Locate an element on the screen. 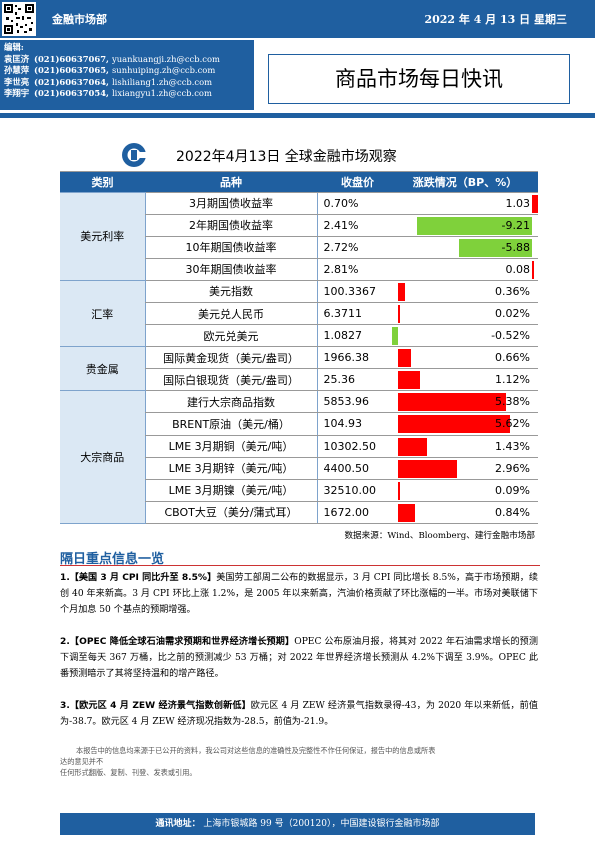  table-row: 2年期国债收益率 2.41% -9.21 is located at coordinates (299, 225).